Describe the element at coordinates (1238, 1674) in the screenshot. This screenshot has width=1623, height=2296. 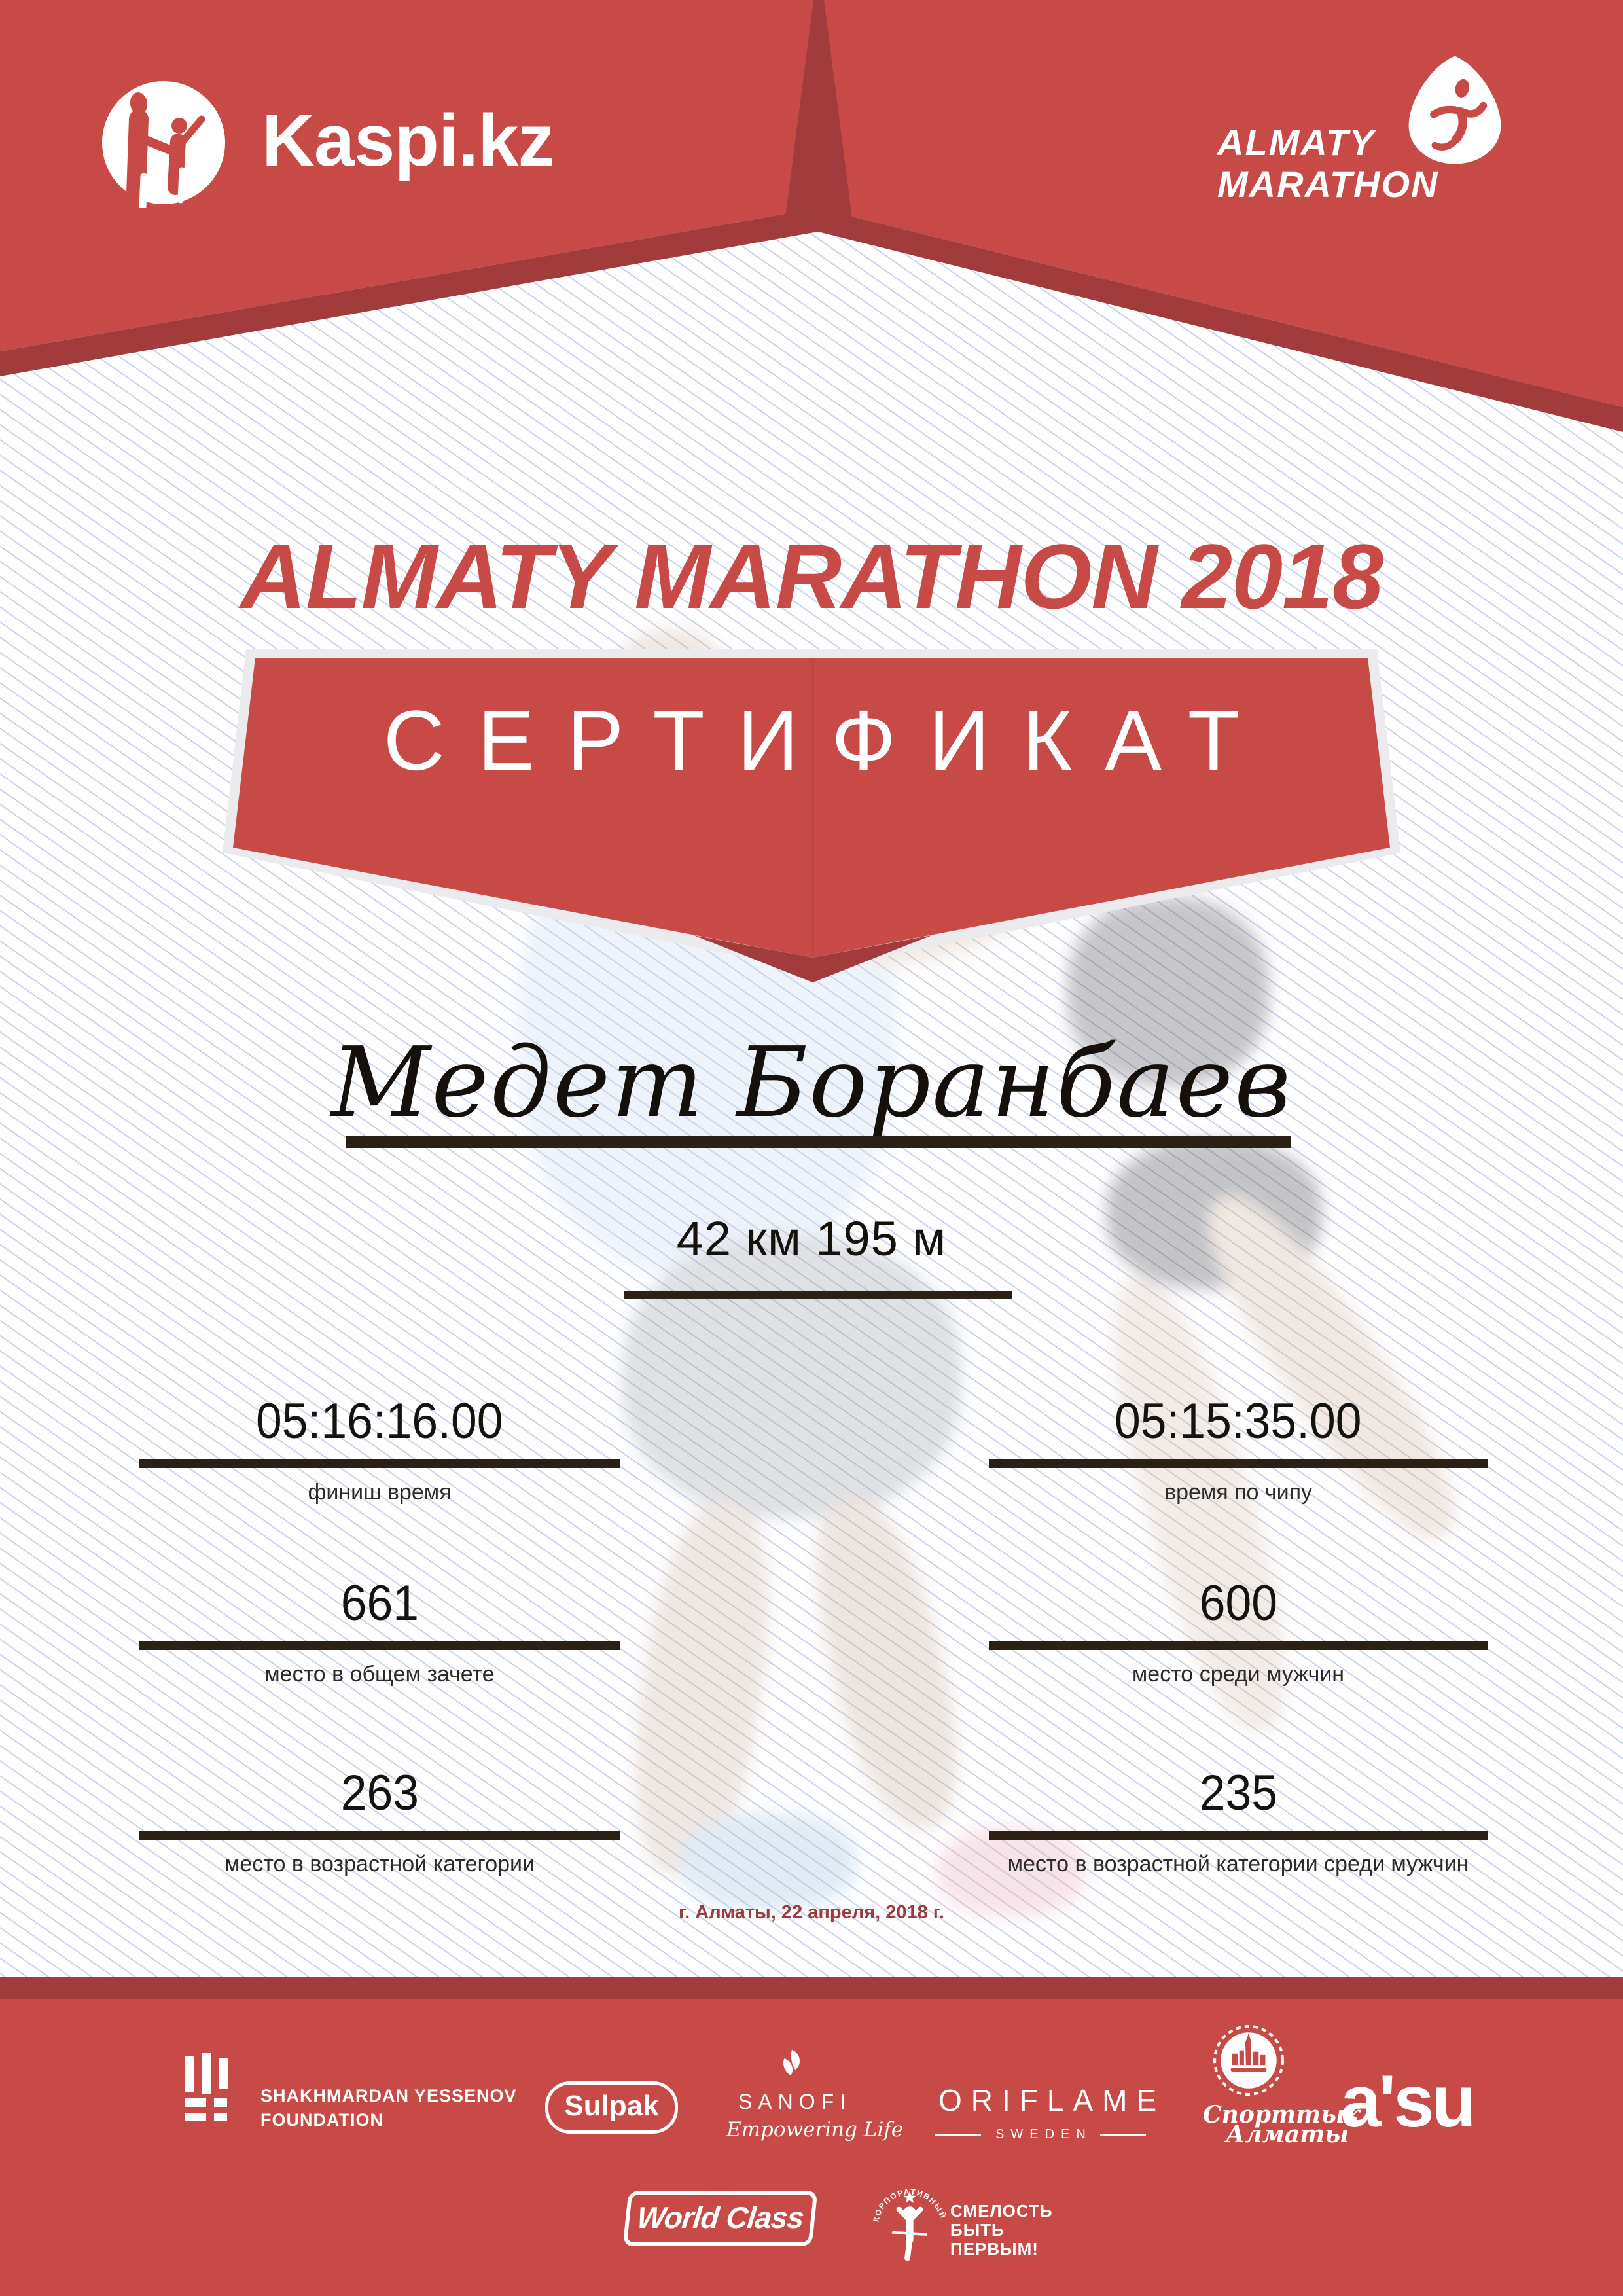
I see `stat-label: место среди мужчин` at that location.